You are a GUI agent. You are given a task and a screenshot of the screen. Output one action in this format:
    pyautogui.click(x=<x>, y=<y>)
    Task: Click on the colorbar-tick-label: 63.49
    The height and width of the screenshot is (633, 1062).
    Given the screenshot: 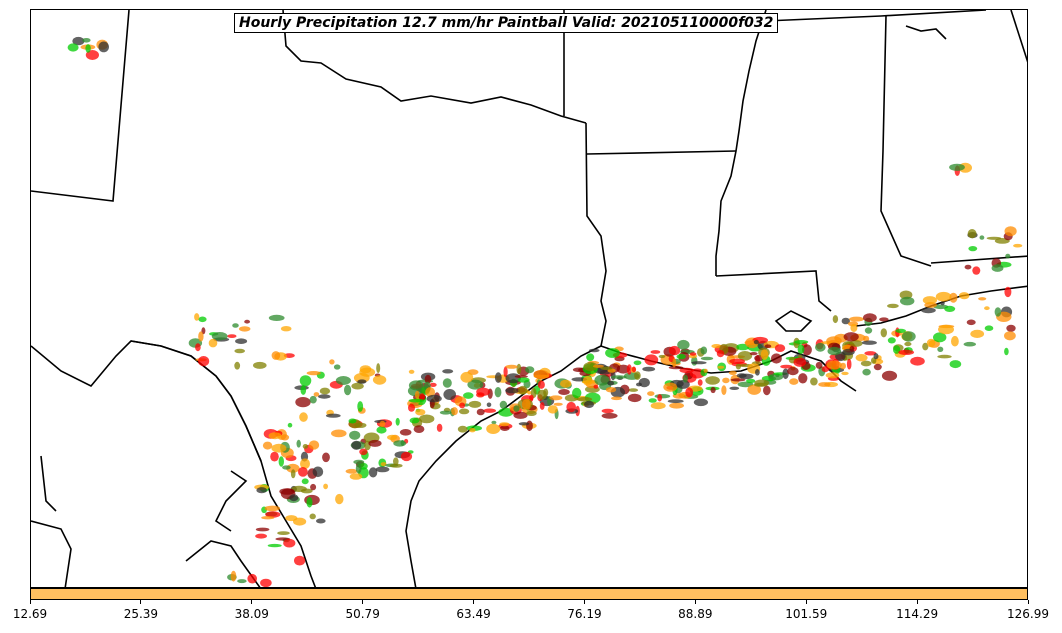 What is the action you would take?
    pyautogui.click(x=473, y=614)
    